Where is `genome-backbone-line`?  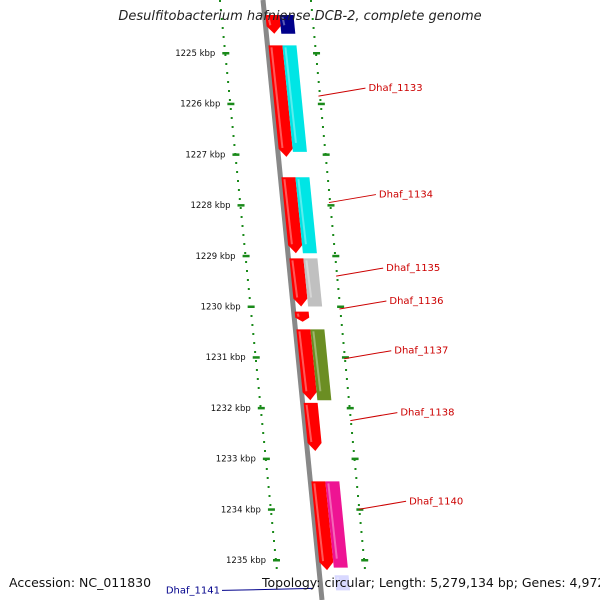 genome-backbone-line is located at coordinates (292, 300).